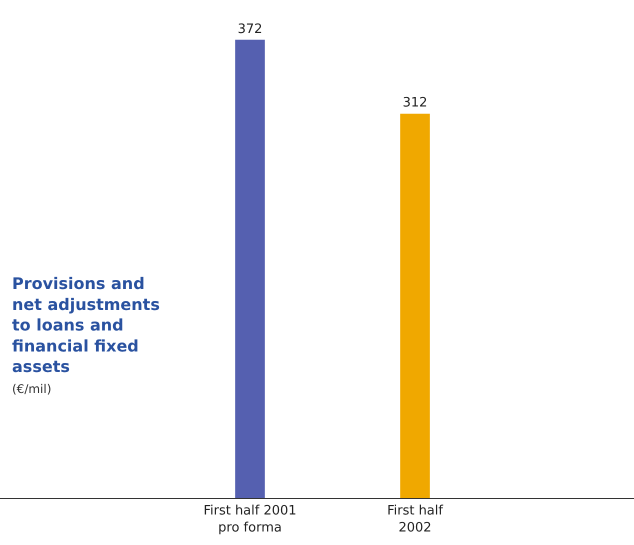 This screenshot has width=634, height=545. I want to click on x-tick-label: First half 2002, so click(415, 520).